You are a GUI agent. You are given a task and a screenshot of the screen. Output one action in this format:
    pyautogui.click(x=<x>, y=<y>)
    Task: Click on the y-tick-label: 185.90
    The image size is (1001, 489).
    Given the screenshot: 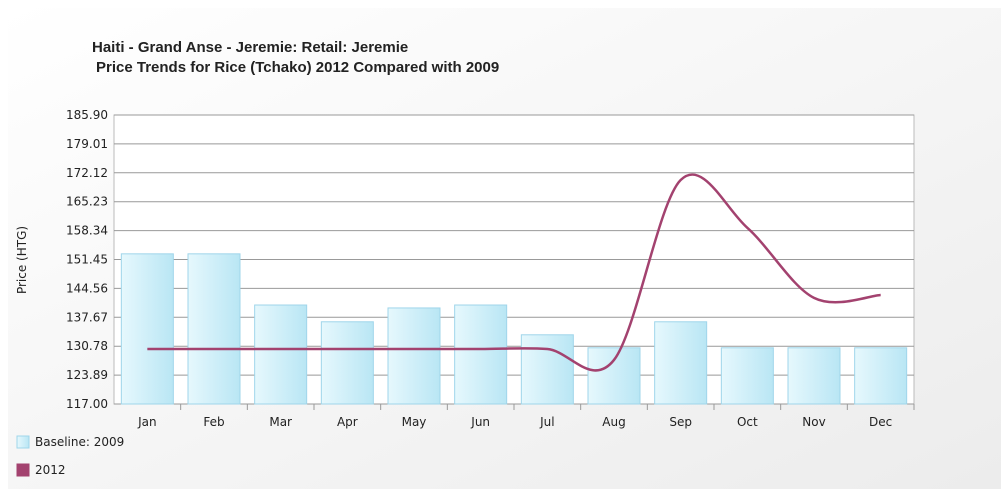 What is the action you would take?
    pyautogui.click(x=87, y=115)
    